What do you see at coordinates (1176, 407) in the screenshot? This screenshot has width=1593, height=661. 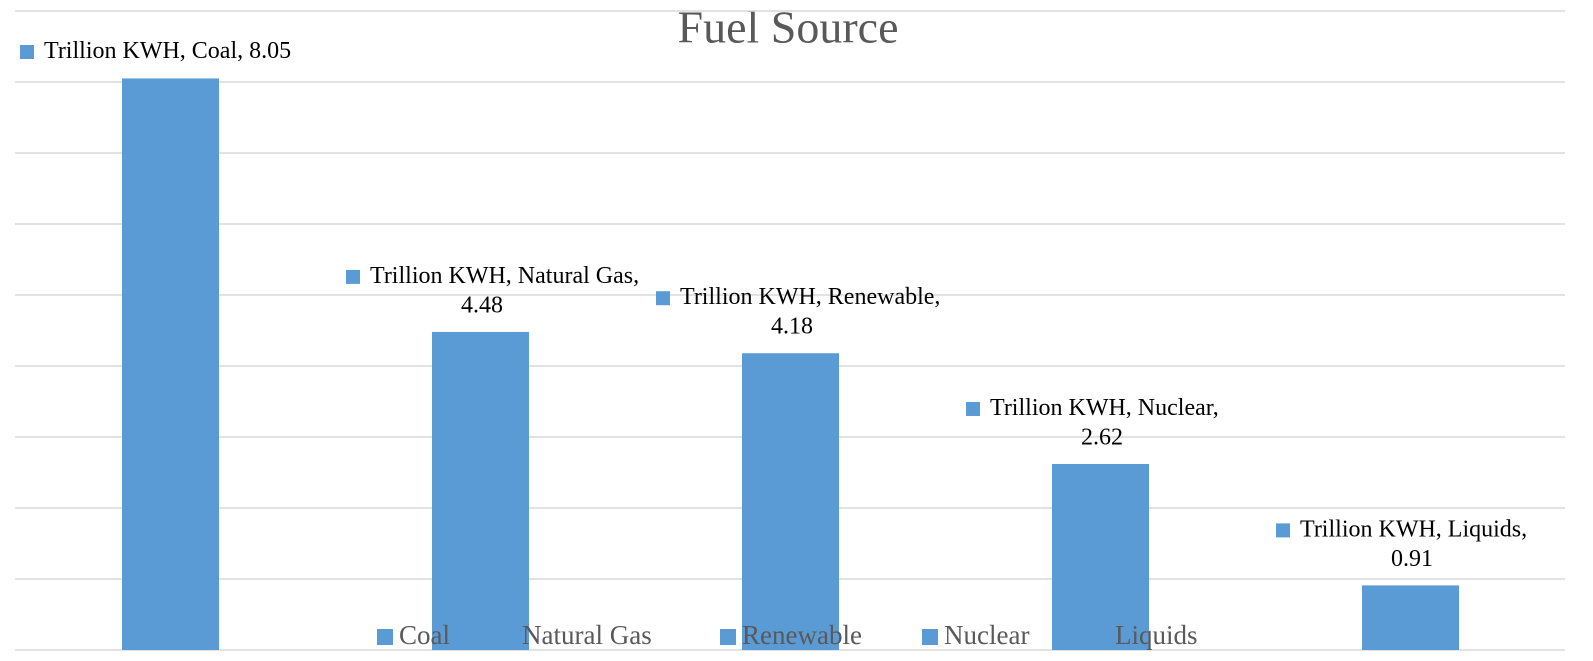 I see `category: Nuclear` at bounding box center [1176, 407].